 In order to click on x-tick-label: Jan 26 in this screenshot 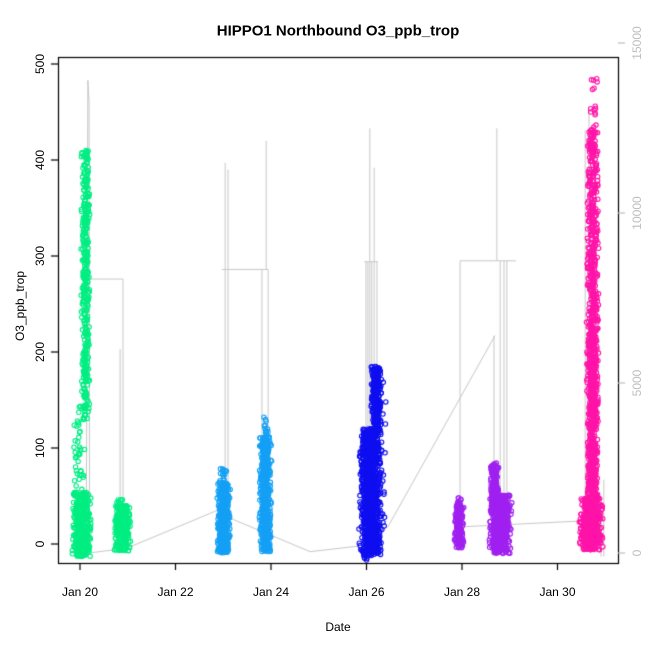, I will do `click(366, 592)`.